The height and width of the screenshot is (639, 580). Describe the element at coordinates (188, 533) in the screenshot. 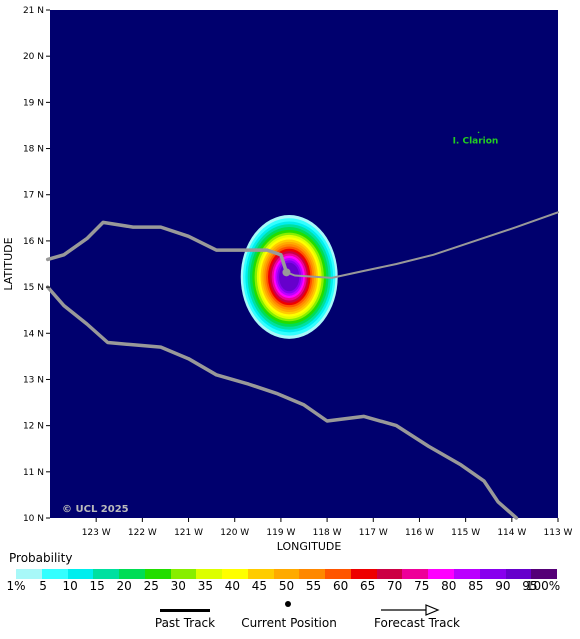

I see `lon-tick-label: 121 W` at that location.